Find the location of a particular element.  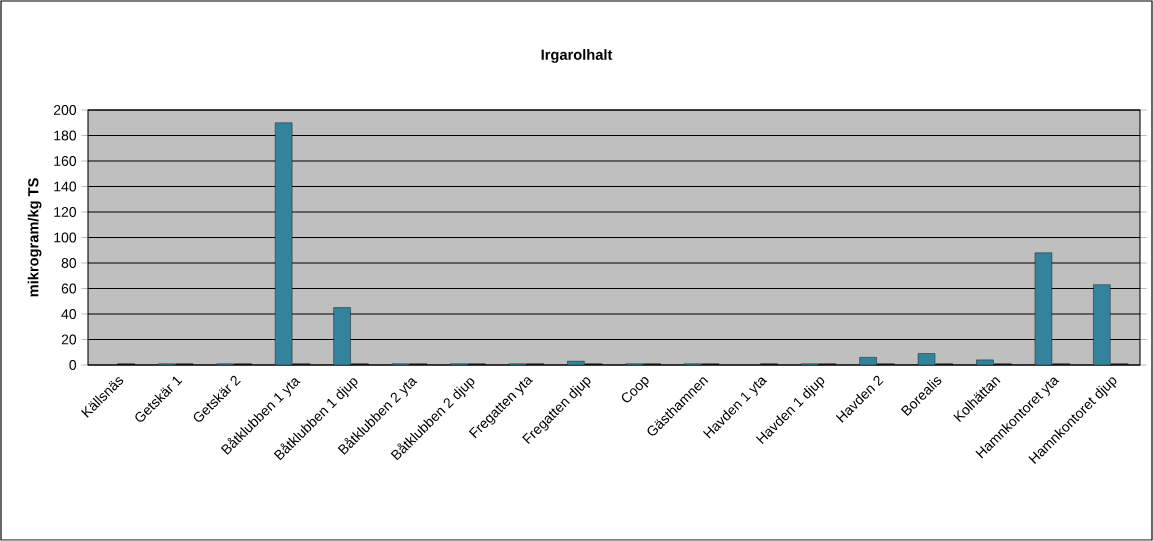

y-tick-label: 20 is located at coordinates (69, 339).